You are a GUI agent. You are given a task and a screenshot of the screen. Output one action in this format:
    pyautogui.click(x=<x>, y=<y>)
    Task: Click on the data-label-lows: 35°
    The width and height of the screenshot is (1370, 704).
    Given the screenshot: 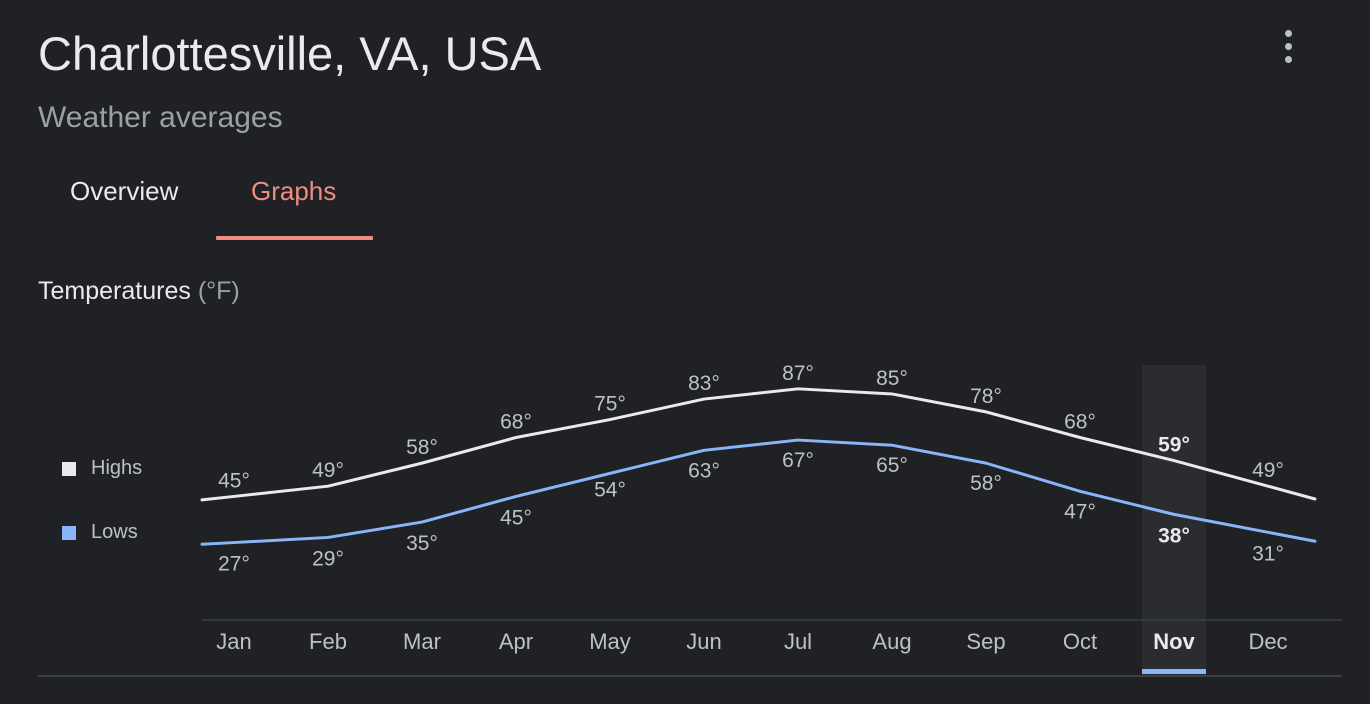 What is the action you would take?
    pyautogui.click(x=422, y=543)
    